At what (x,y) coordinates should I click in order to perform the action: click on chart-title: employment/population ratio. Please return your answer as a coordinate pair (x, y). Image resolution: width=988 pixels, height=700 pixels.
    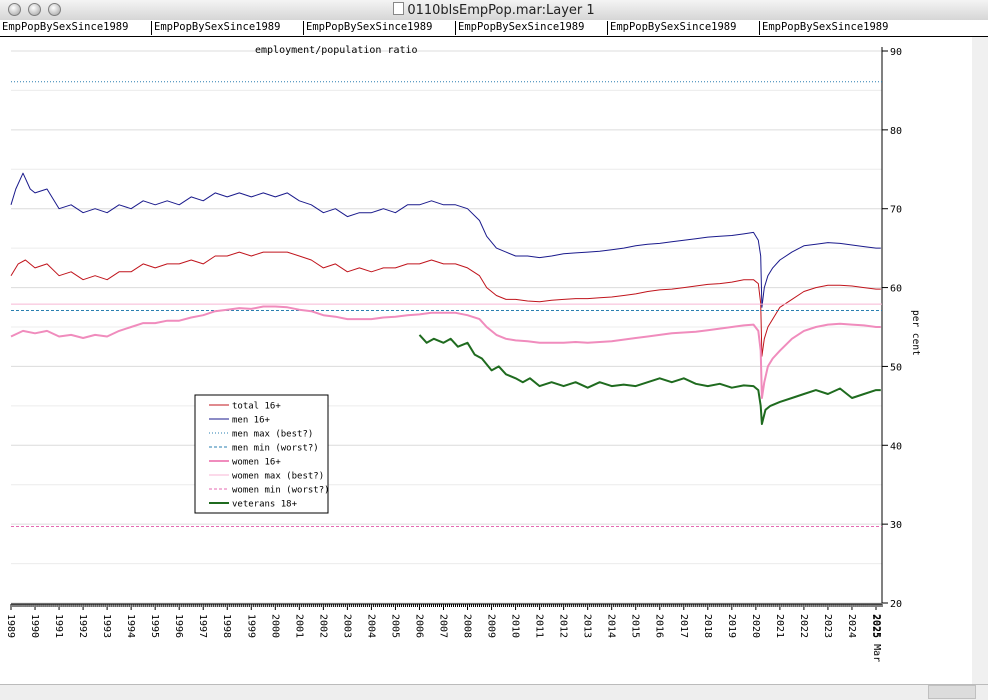
    Looking at the image, I should click on (336, 50).